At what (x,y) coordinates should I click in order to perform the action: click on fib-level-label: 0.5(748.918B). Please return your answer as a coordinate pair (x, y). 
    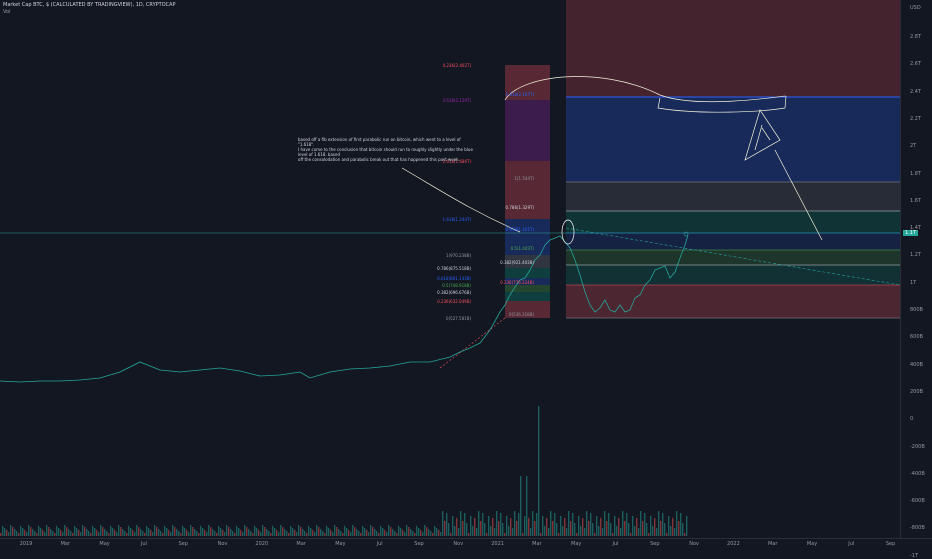
    Looking at the image, I should click on (456, 285).